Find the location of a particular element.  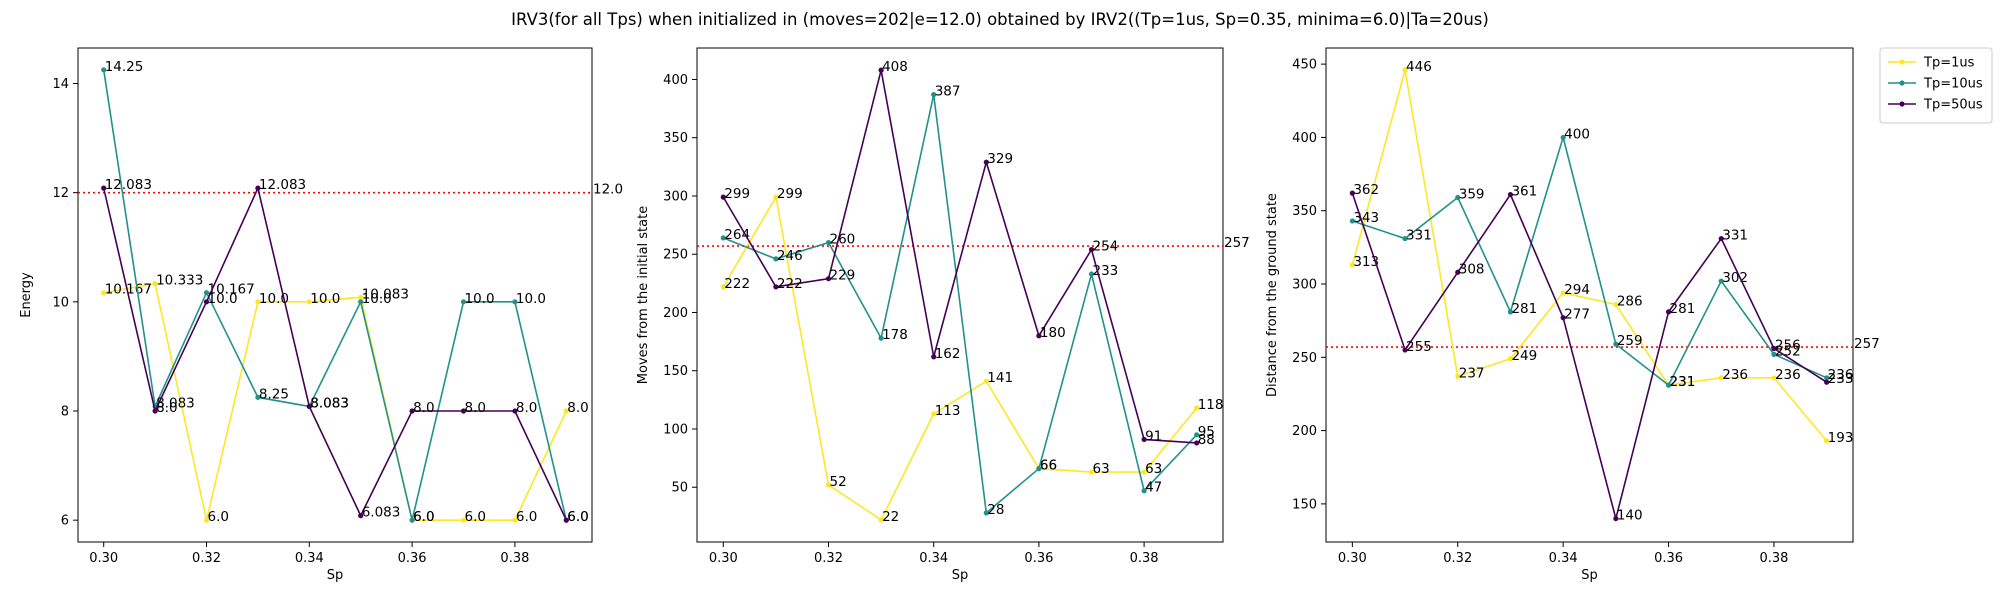

y-tick-label: 200 is located at coordinates (675, 313).